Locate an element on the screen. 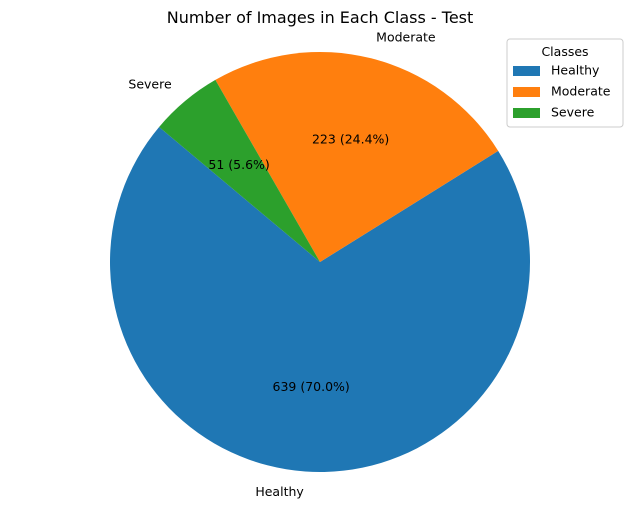 The height and width of the screenshot is (510, 640). pie-slice-severe is located at coordinates (239, 171).